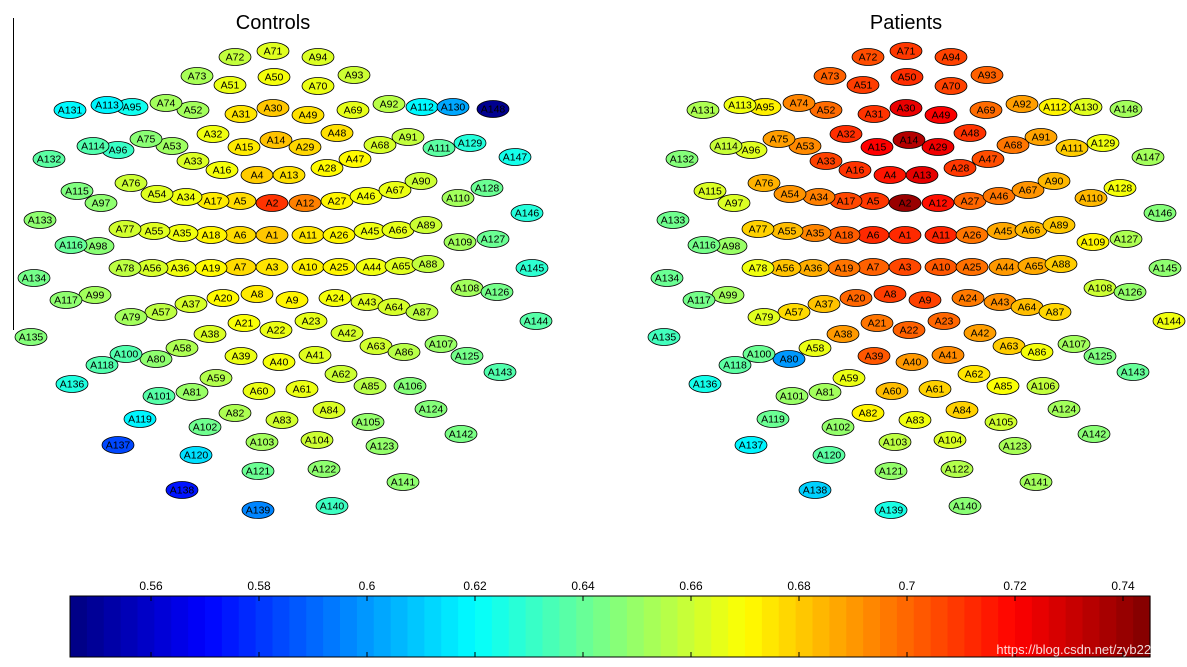 This screenshot has width=1187, height=667. What do you see at coordinates (532, 268) in the screenshot?
I see `sensor-controls-a145: A145` at bounding box center [532, 268].